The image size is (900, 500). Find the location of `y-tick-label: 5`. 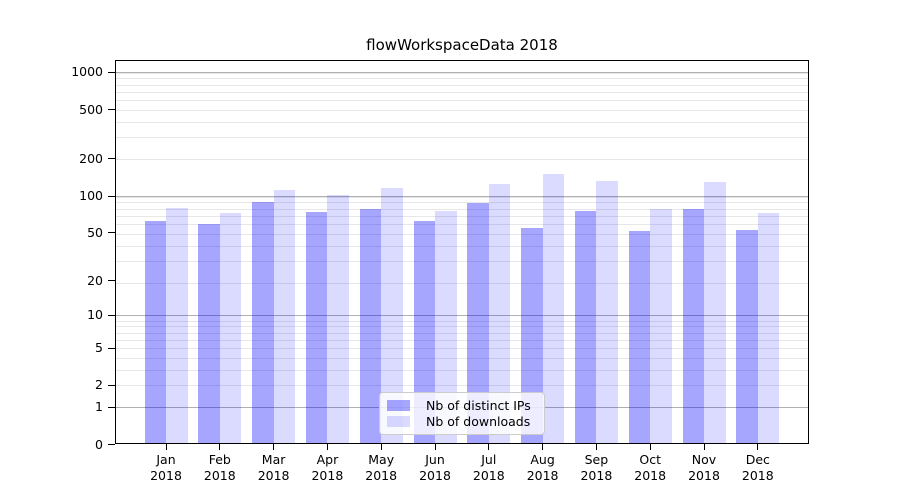

y-tick-label: 5 is located at coordinates (99, 347).